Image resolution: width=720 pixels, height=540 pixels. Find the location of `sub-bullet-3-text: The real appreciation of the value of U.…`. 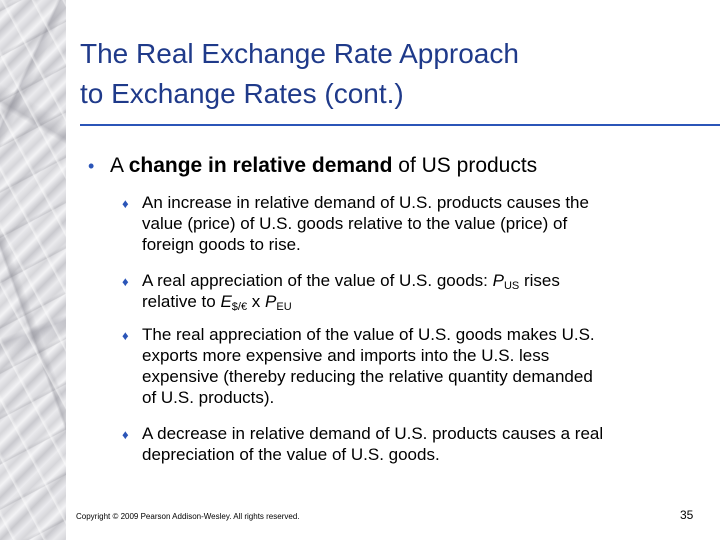

sub-bullet-3-text: The real appreciation of the value of U.… is located at coordinates (416, 366).